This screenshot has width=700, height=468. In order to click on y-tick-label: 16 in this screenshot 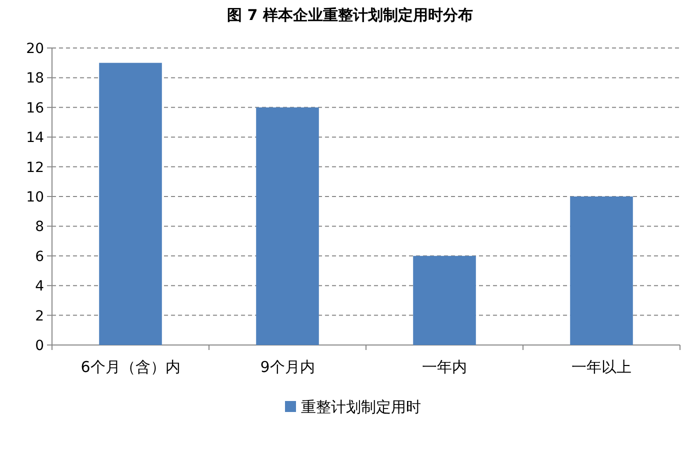, I will do `click(35, 108)`.